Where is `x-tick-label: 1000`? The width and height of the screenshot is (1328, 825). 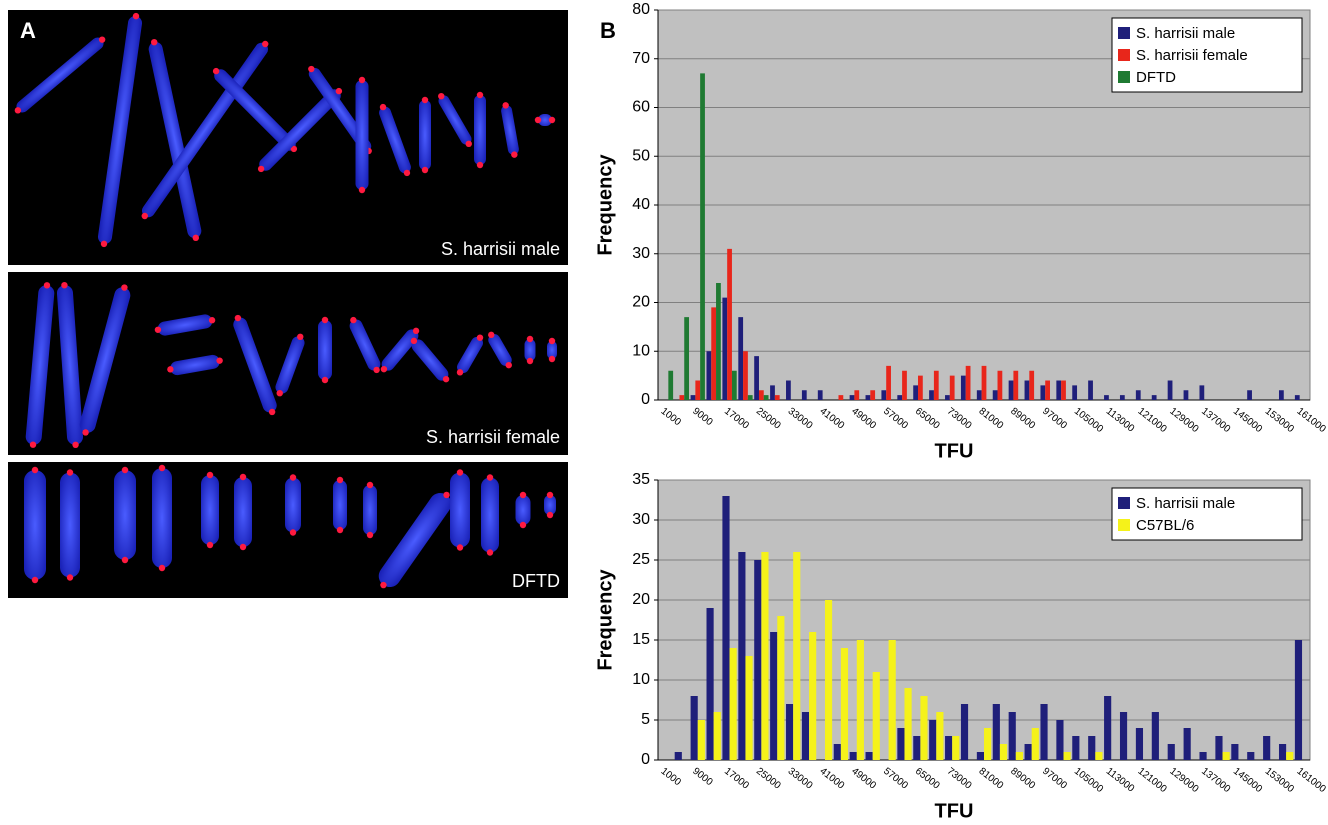 x-tick-label: 1000 is located at coordinates (670, 777).